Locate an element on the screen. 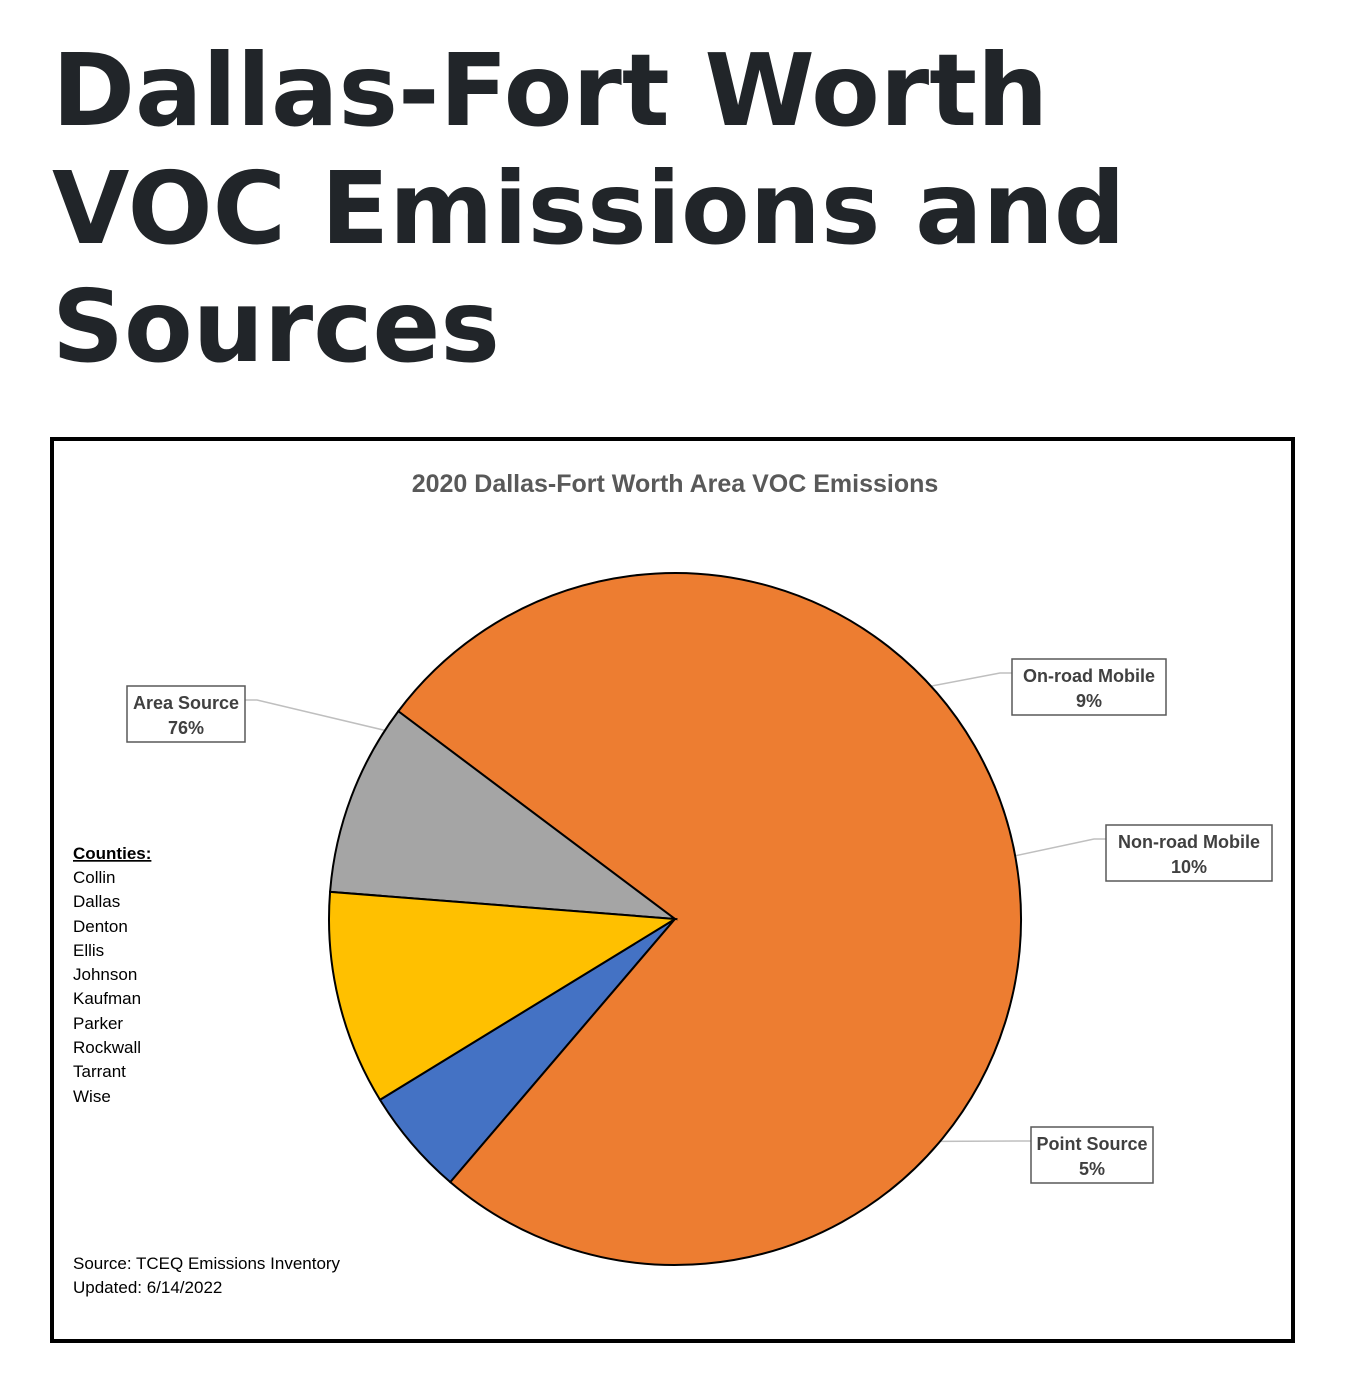  data-label-box-point-source is located at coordinates (1092, 1155).